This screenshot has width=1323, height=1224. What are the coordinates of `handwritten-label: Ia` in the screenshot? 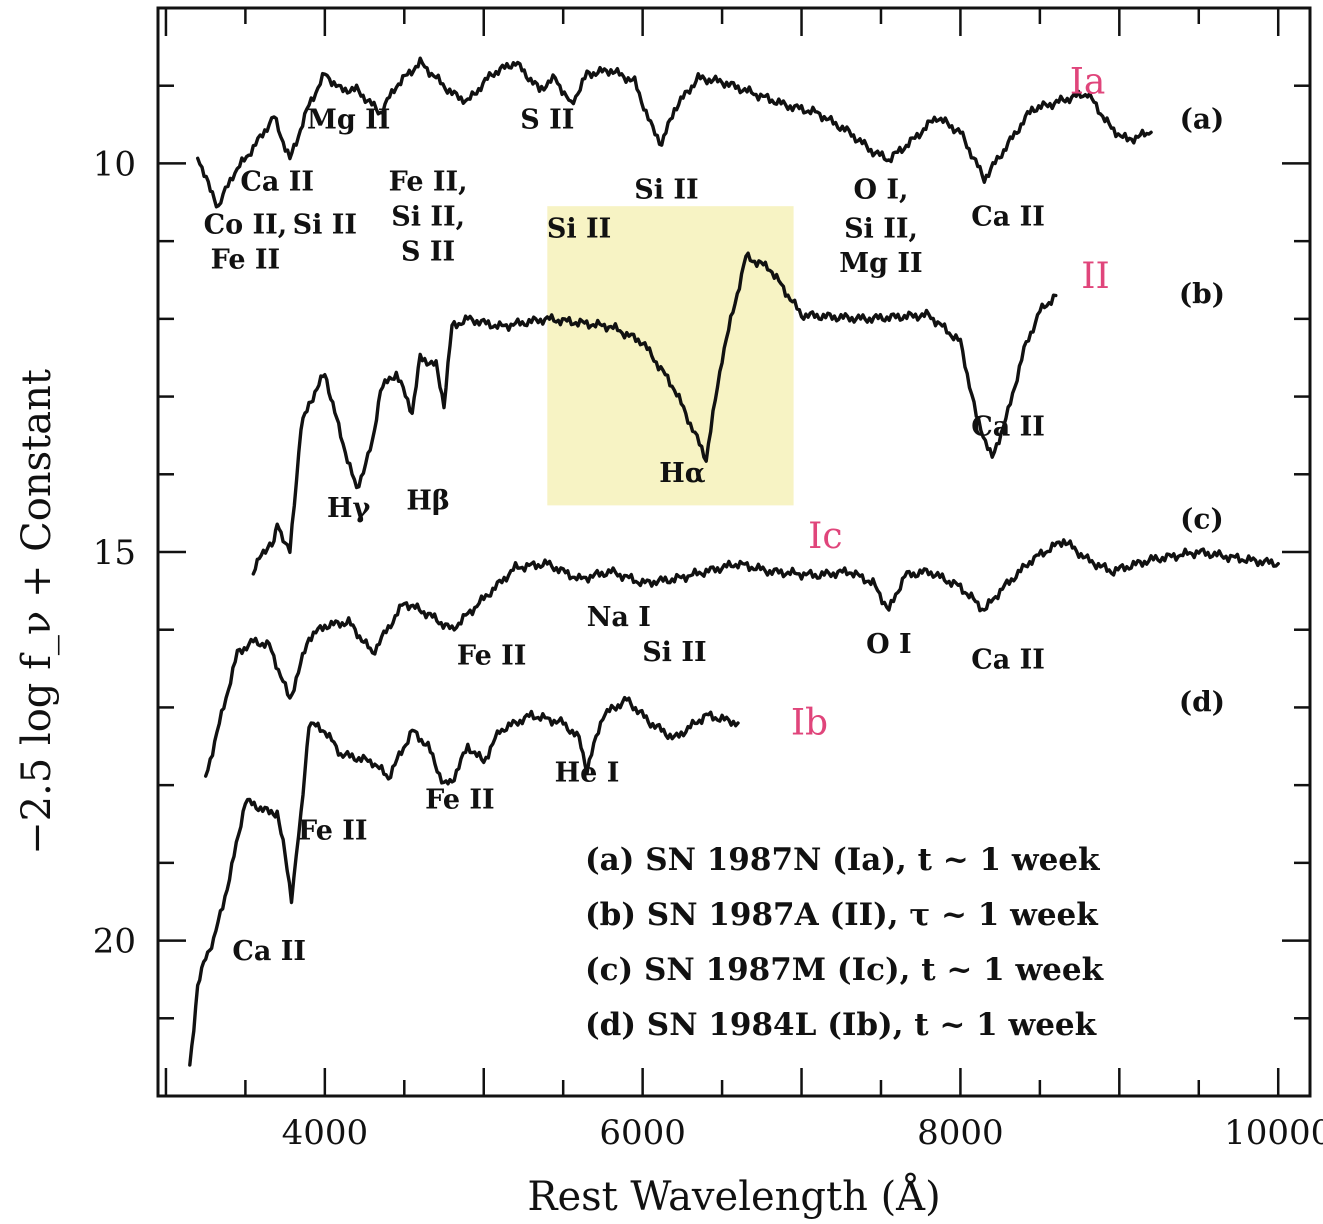 It's located at (1088, 81).